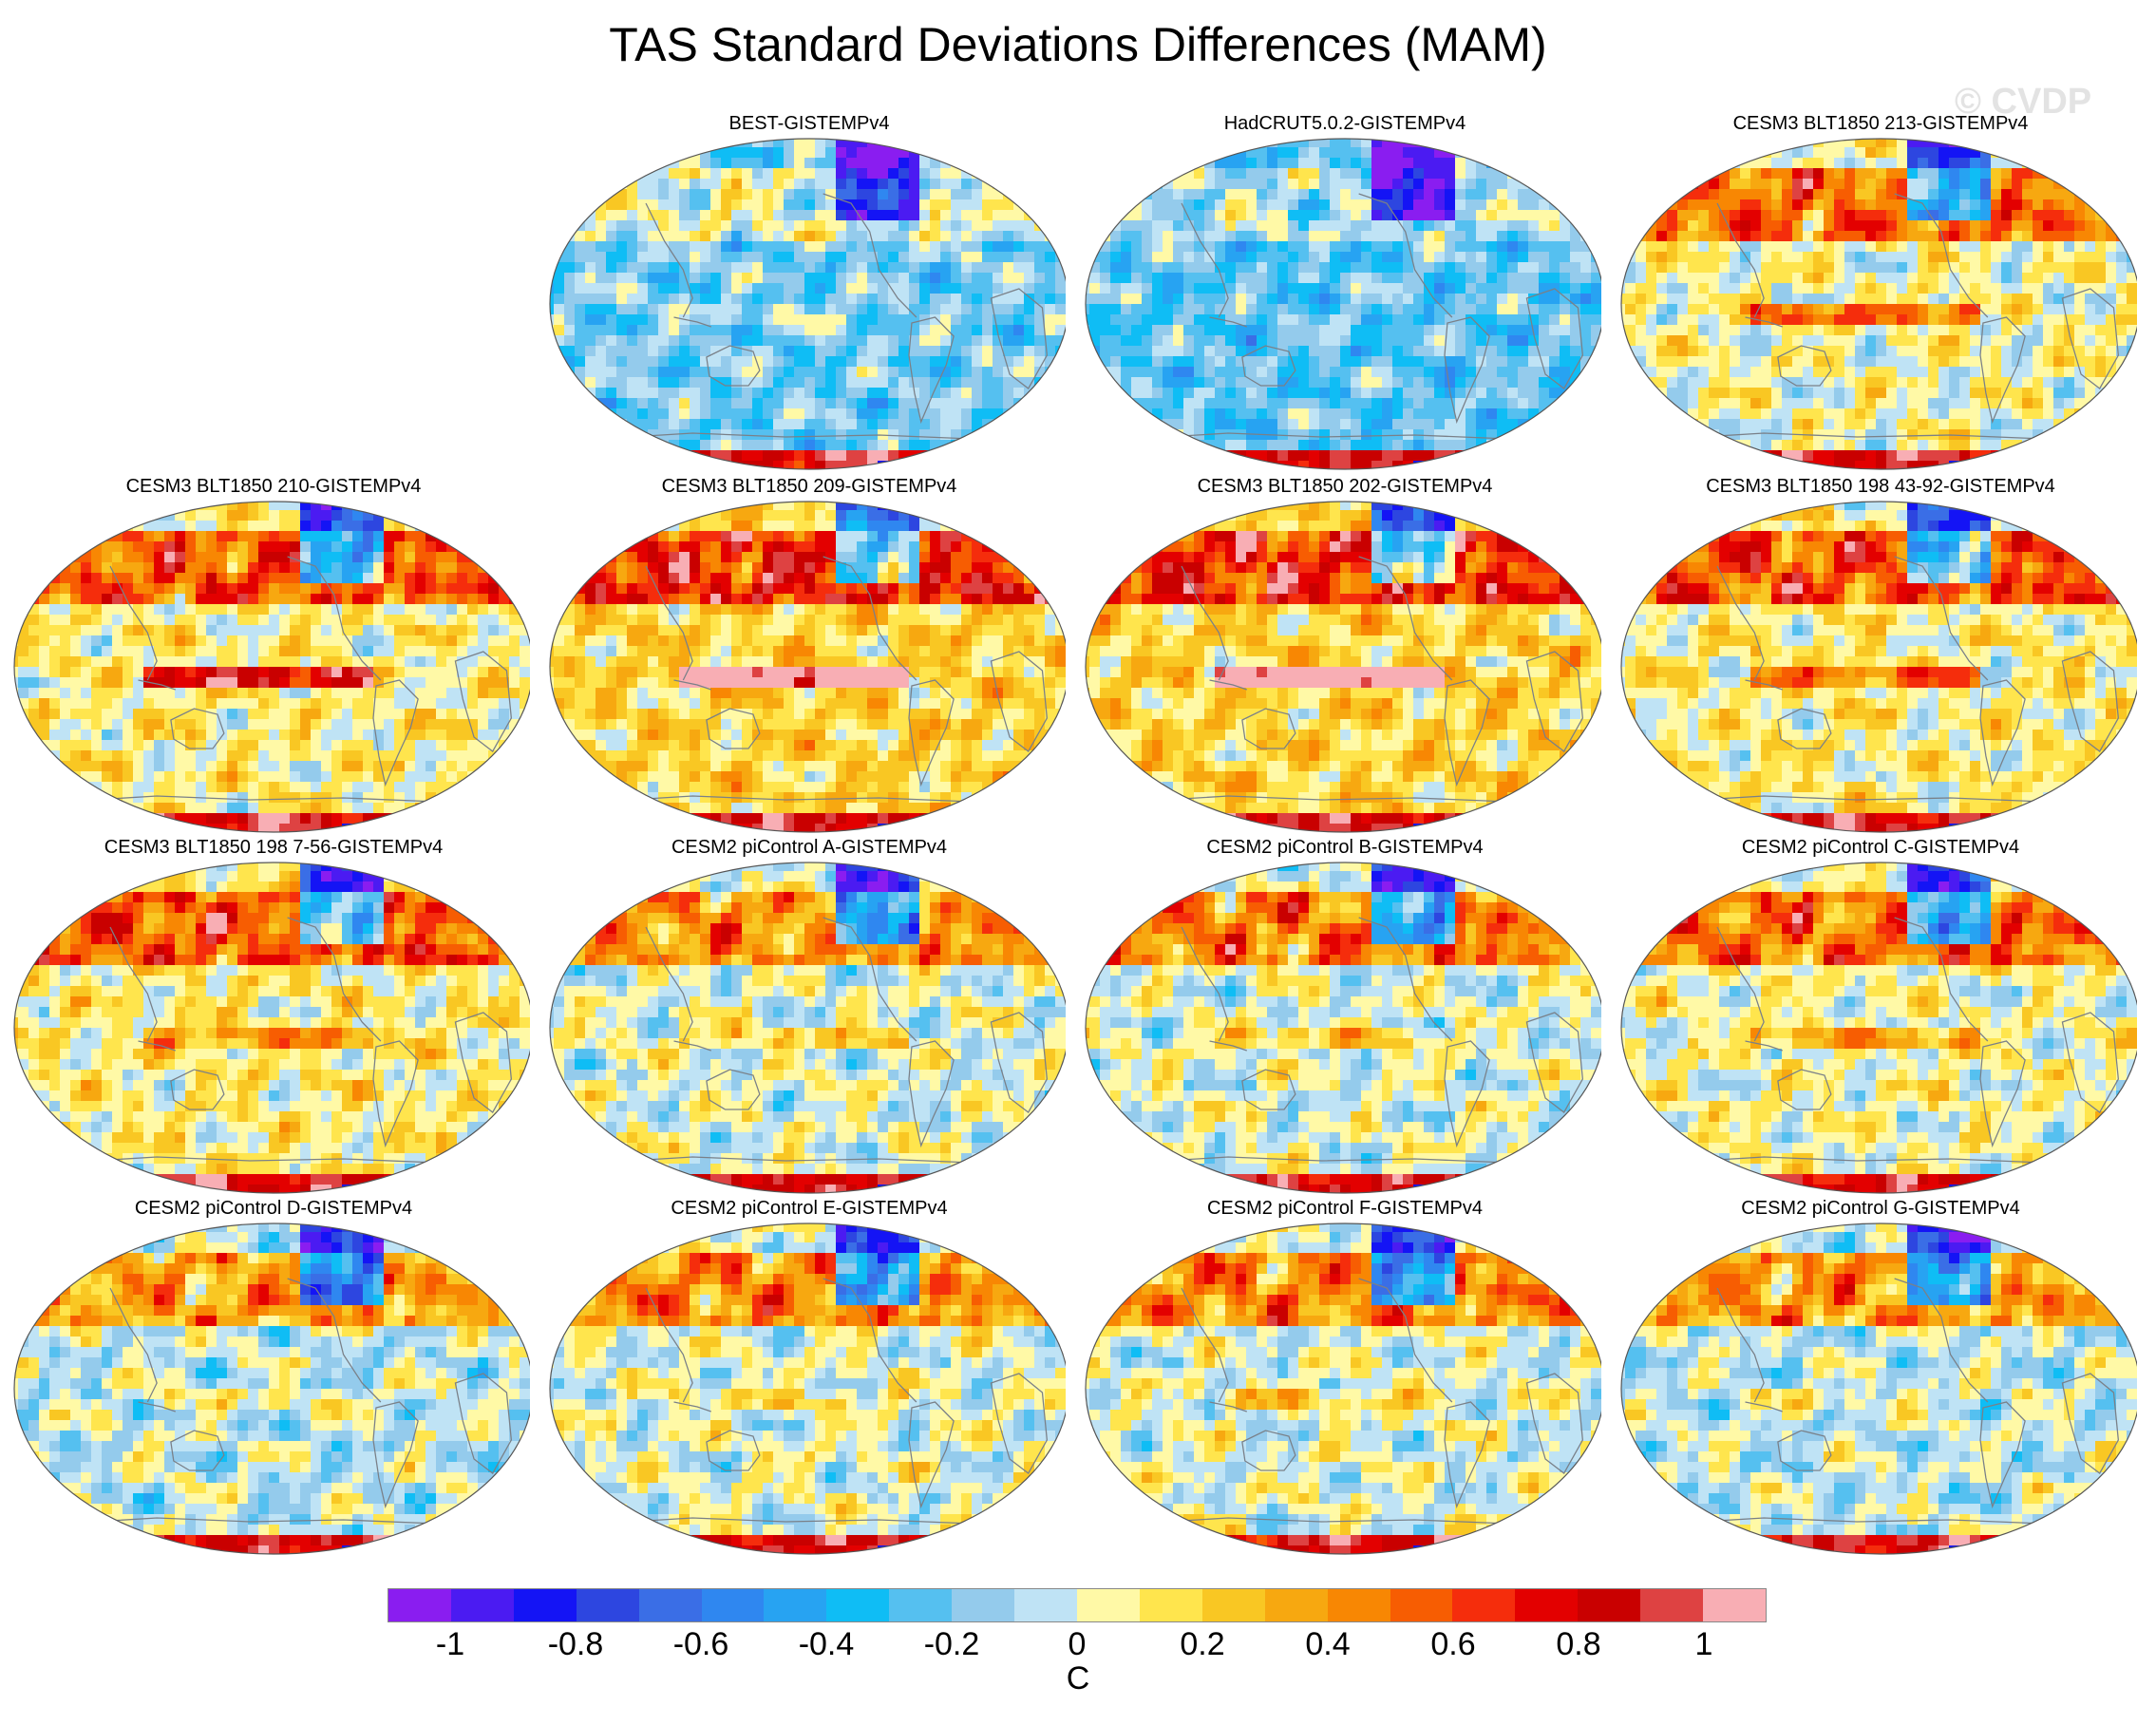 Image resolution: width=2156 pixels, height=1725 pixels. What do you see at coordinates (576, 1644) in the screenshot?
I see `colorbar-tick-label: -0.8` at bounding box center [576, 1644].